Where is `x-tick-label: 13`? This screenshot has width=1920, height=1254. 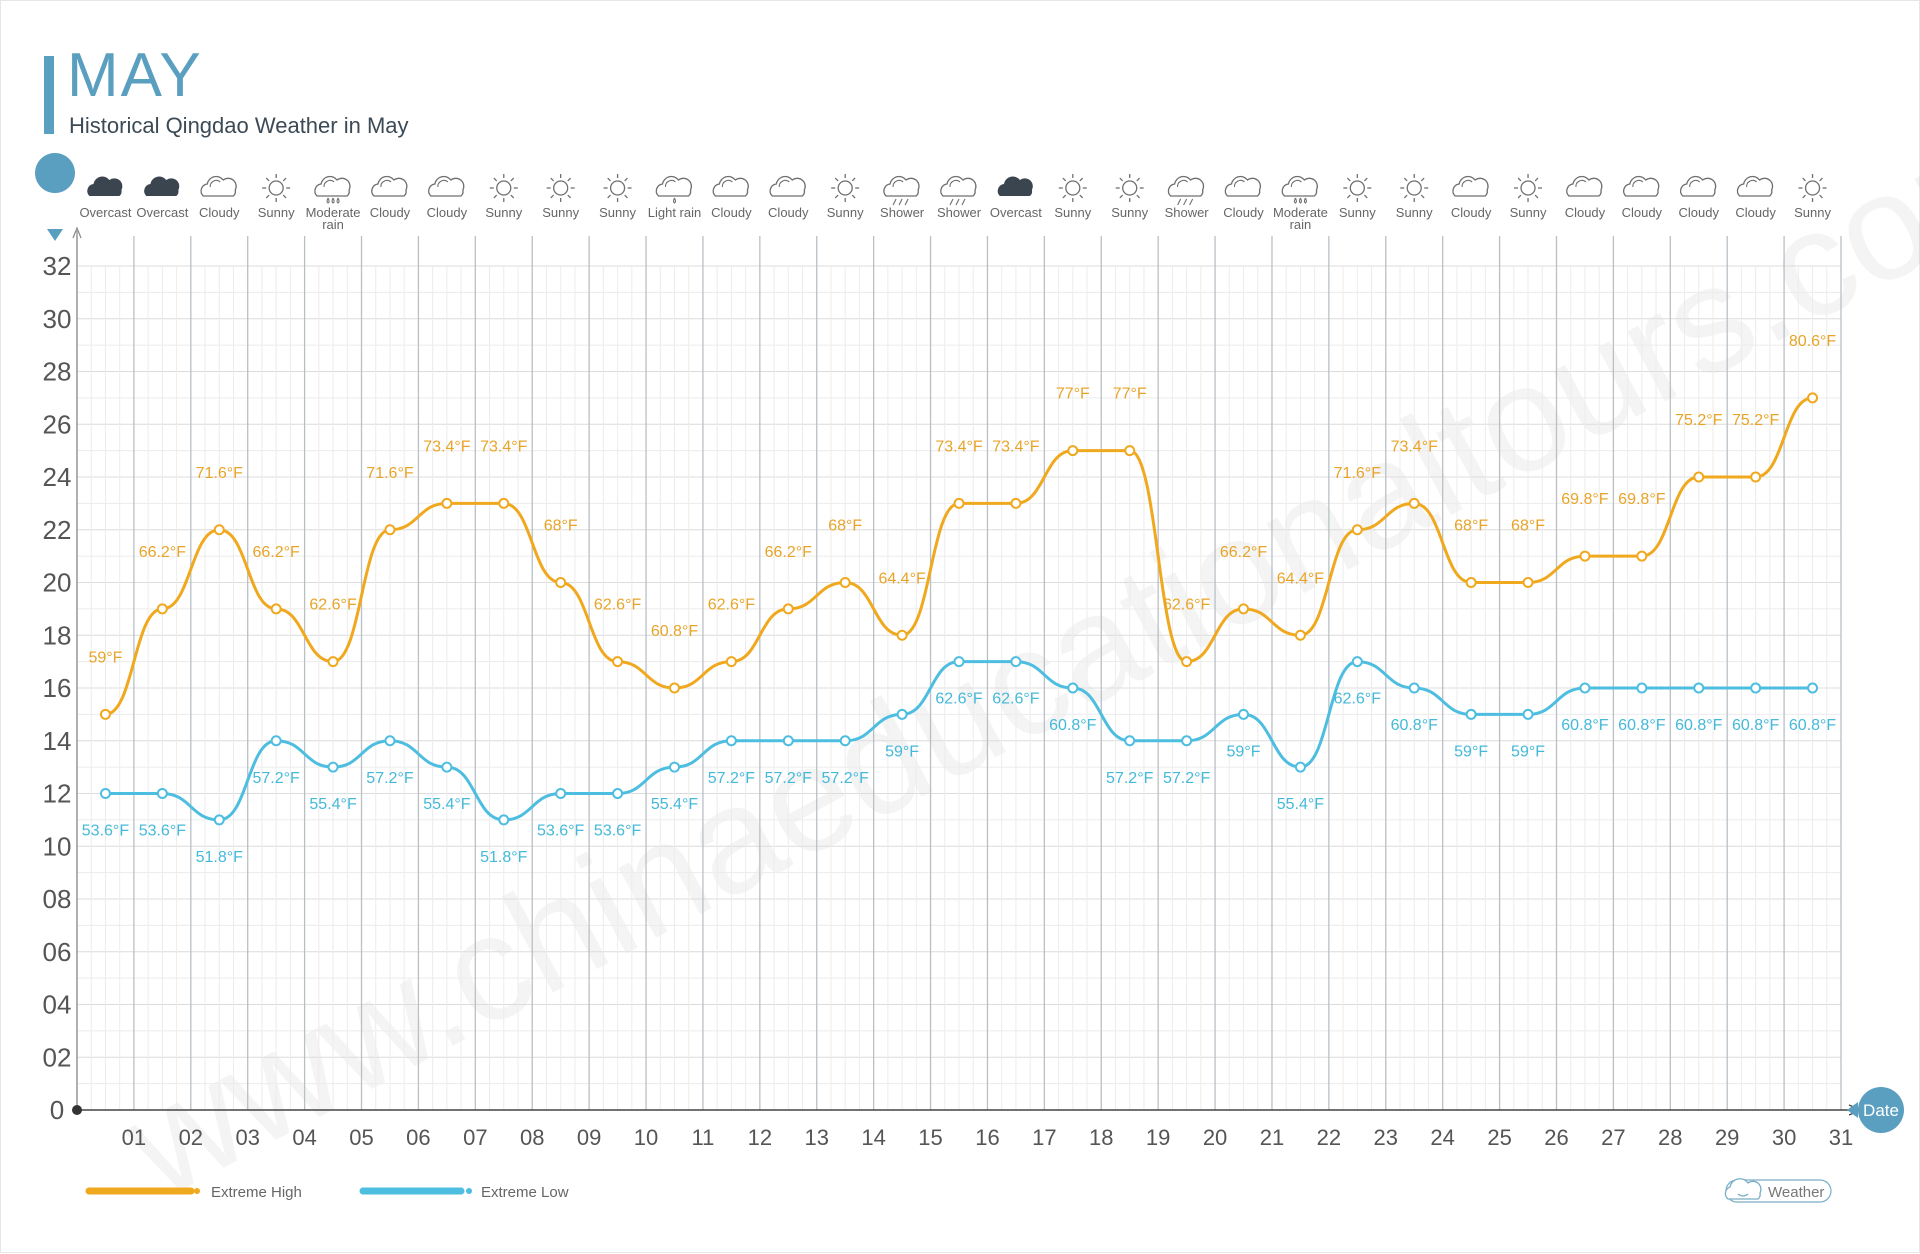 x-tick-label: 13 is located at coordinates (816, 1137).